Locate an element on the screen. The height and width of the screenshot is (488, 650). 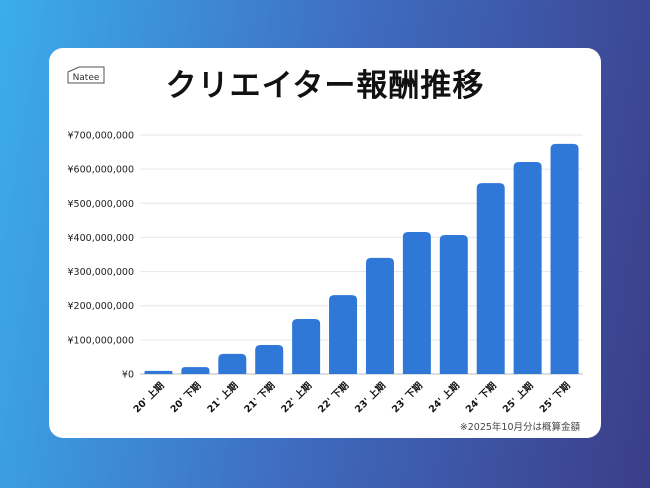
y-tick-label: ¥300,000,000 is located at coordinates (101, 272).